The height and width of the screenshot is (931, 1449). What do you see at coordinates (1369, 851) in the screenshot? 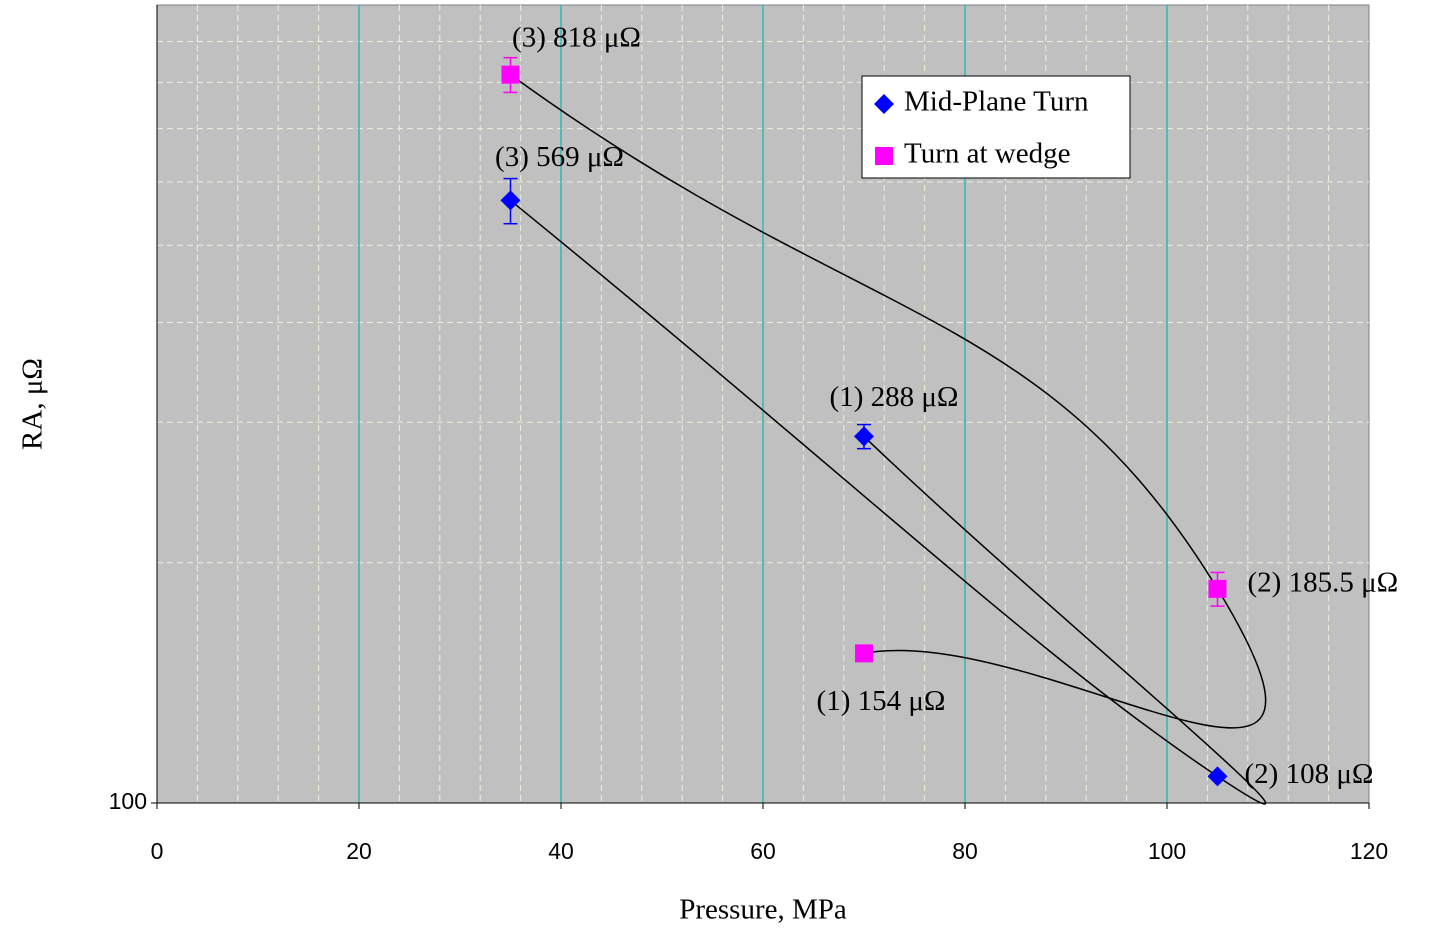
I see `x-tick-label: 120` at bounding box center [1369, 851].